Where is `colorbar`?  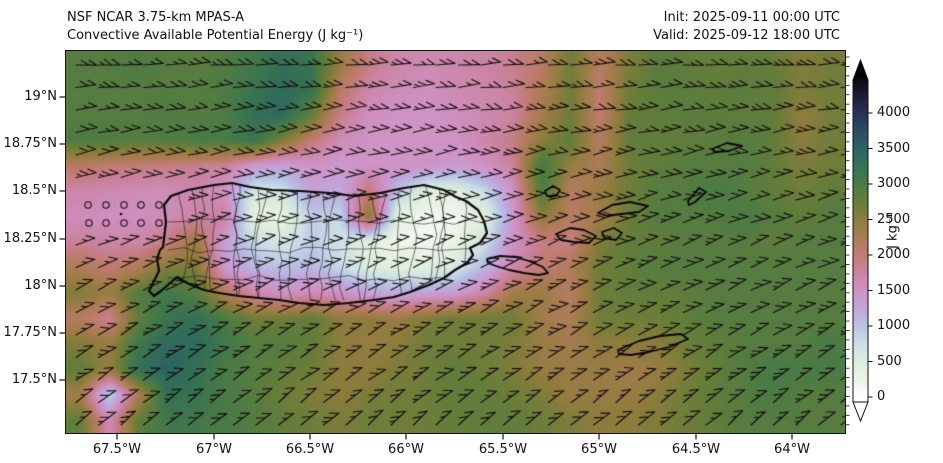
colorbar is located at coordinates (860, 241).